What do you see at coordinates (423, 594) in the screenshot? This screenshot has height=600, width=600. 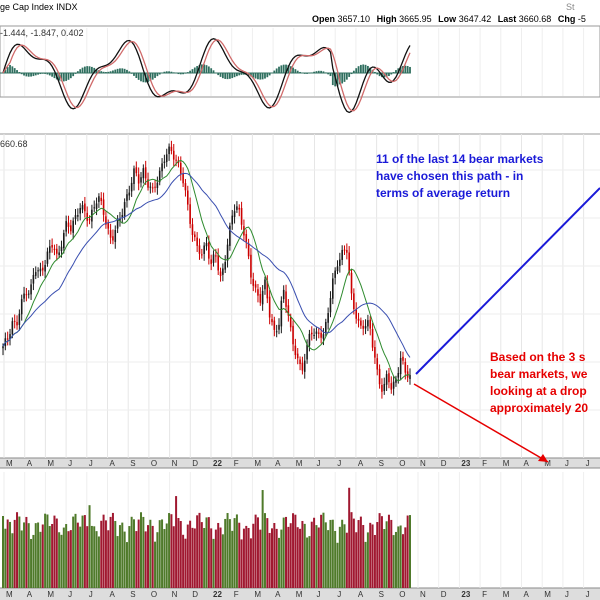 I see `volume-time-tick-label: N` at bounding box center [423, 594].